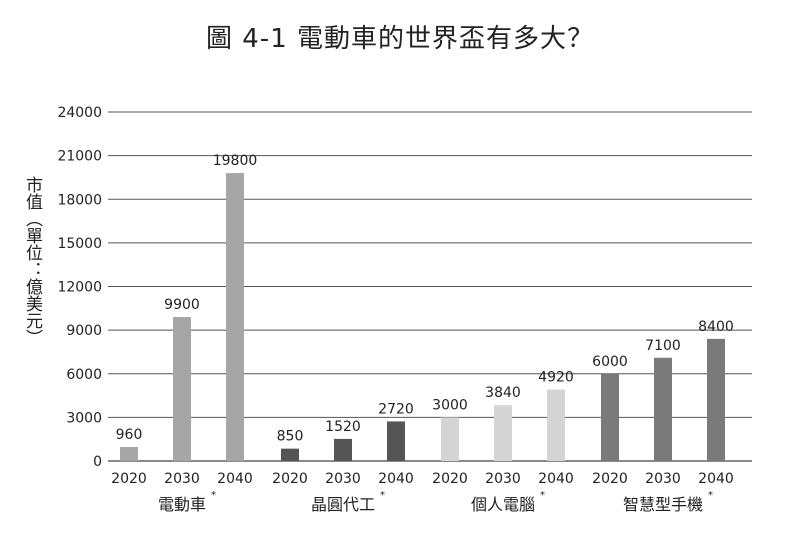  I want to click on y-tick-label: 15000, so click(79, 244).